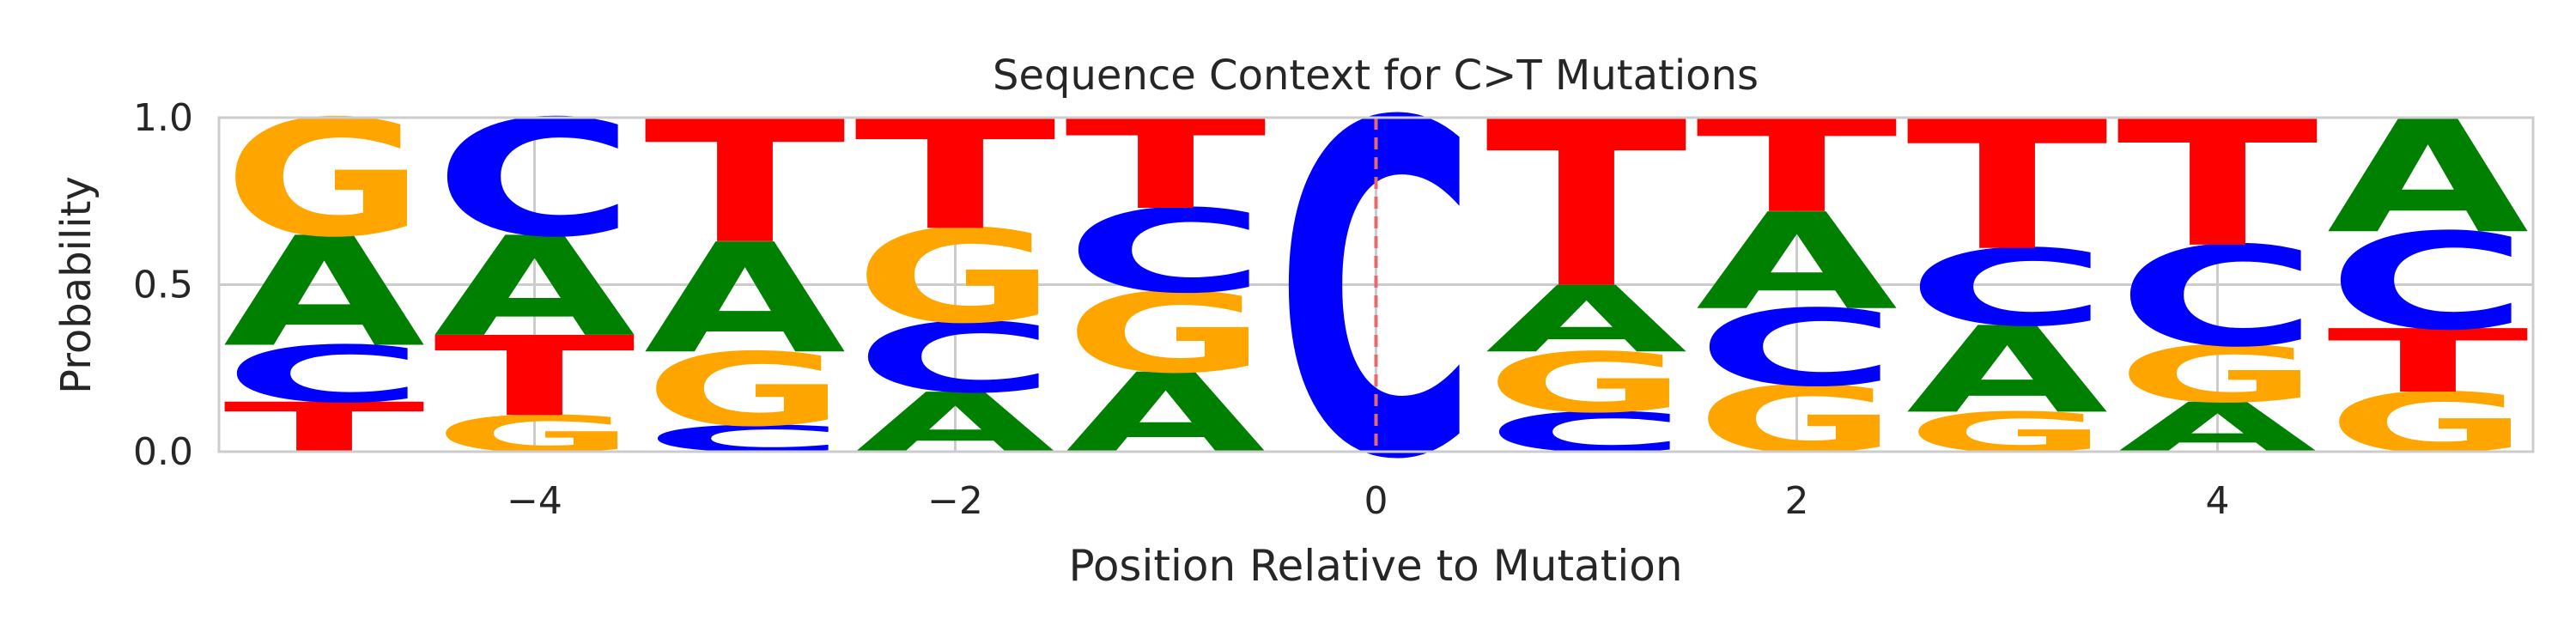  I want to click on y-tick-label: 0.0, so click(163, 452).